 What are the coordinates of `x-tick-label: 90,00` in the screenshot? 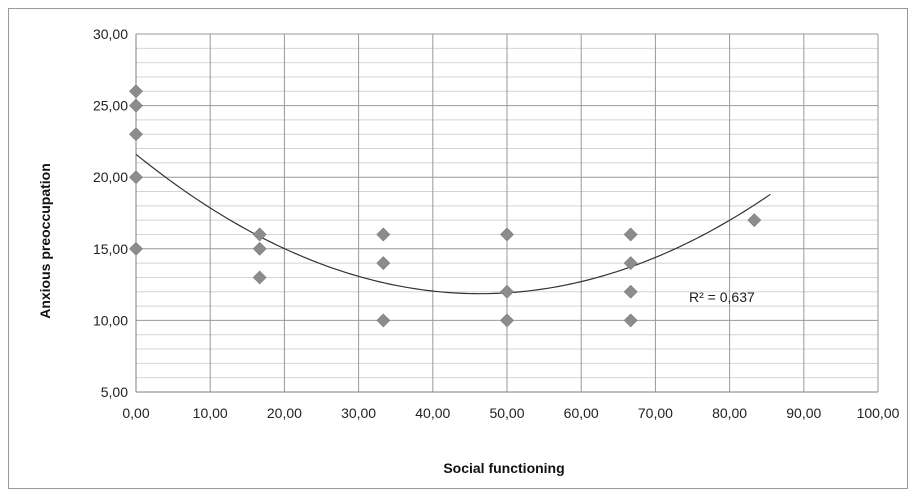 It's located at (803, 413).